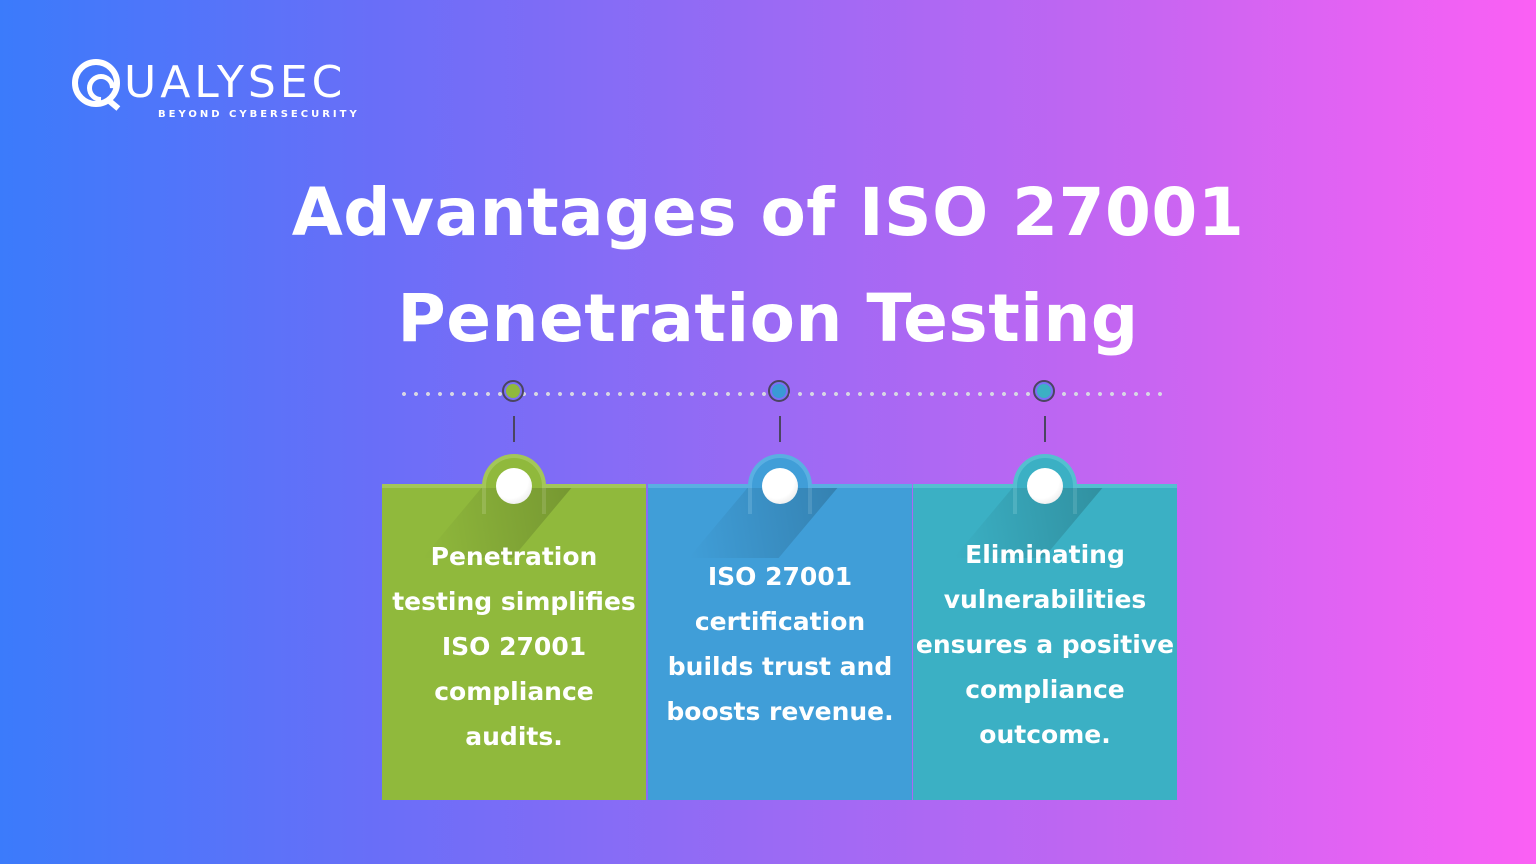  I want to click on title-line-2: Penetration Testing, so click(768, 318).